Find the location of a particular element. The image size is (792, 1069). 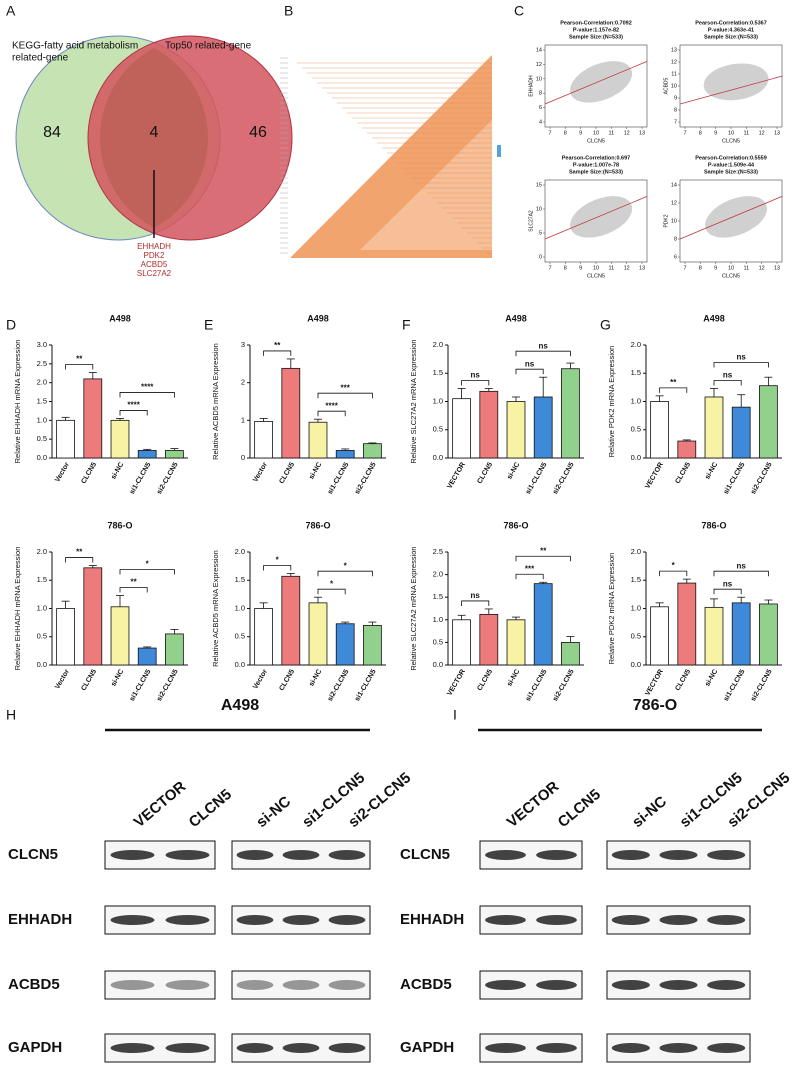

x-tick-label: 12 is located at coordinates (627, 268).